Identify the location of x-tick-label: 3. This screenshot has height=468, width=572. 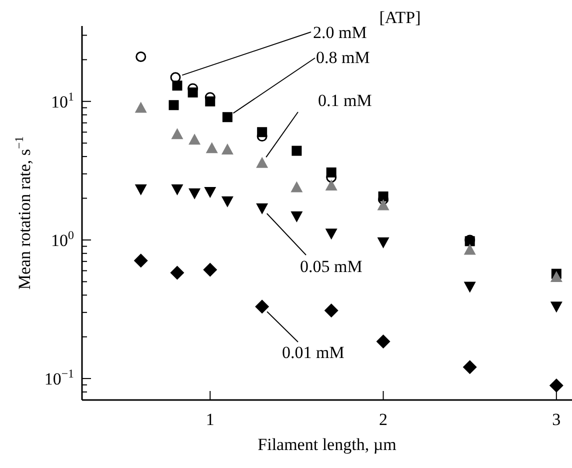
(556, 419).